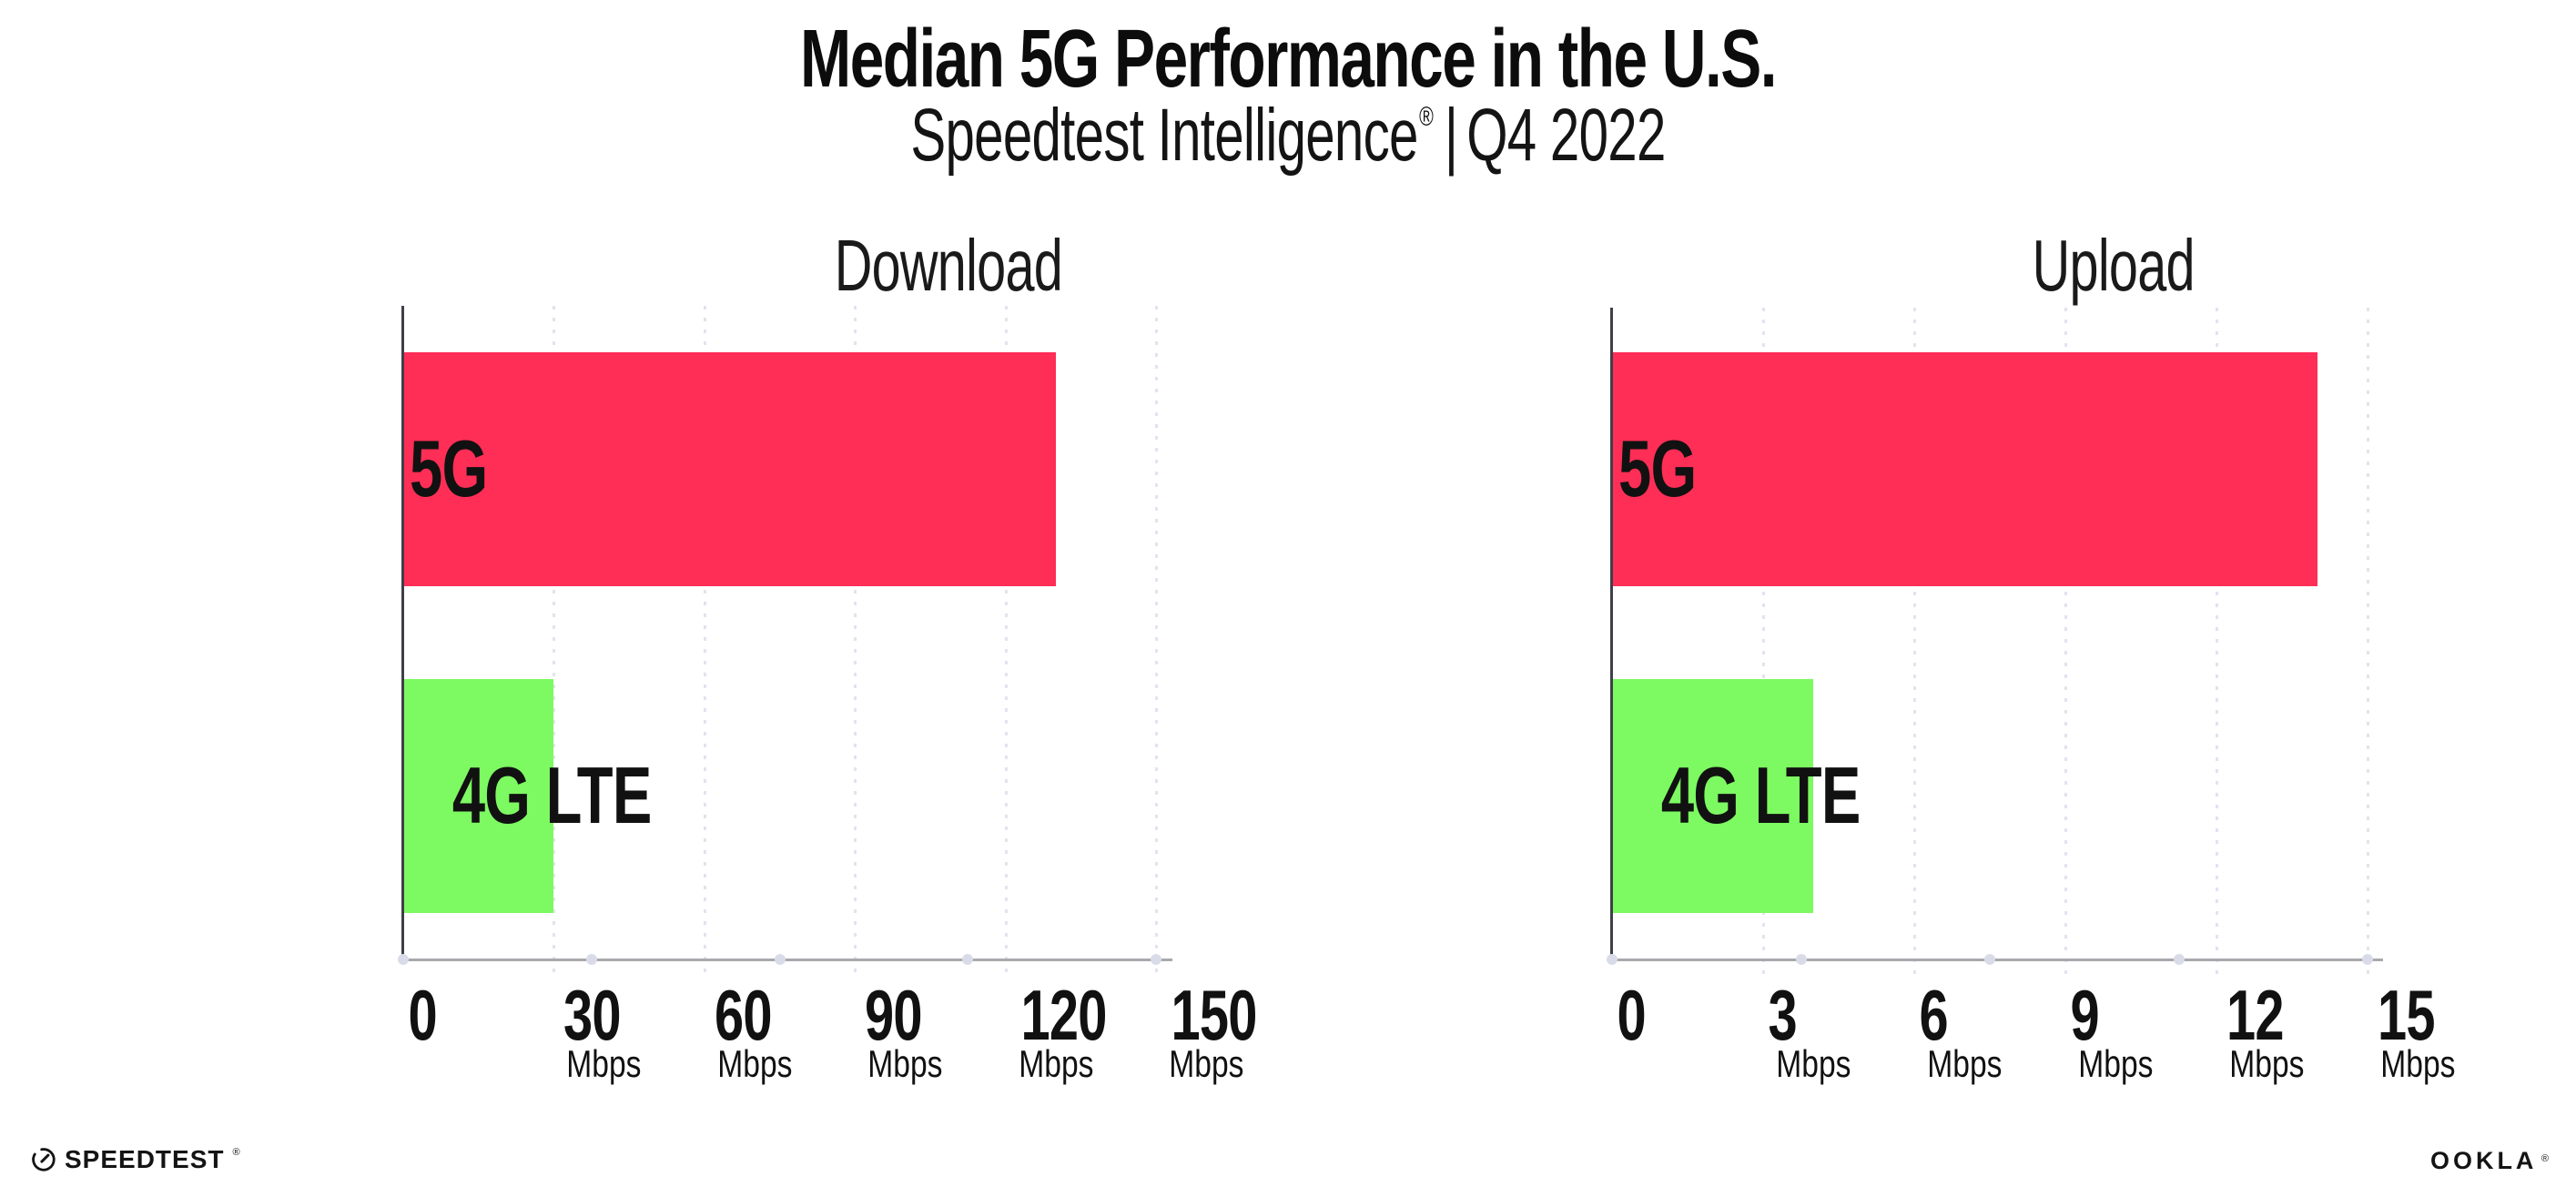  Describe the element at coordinates (592, 1015) in the screenshot. I see `x-tick-download-30-text: 30` at that location.